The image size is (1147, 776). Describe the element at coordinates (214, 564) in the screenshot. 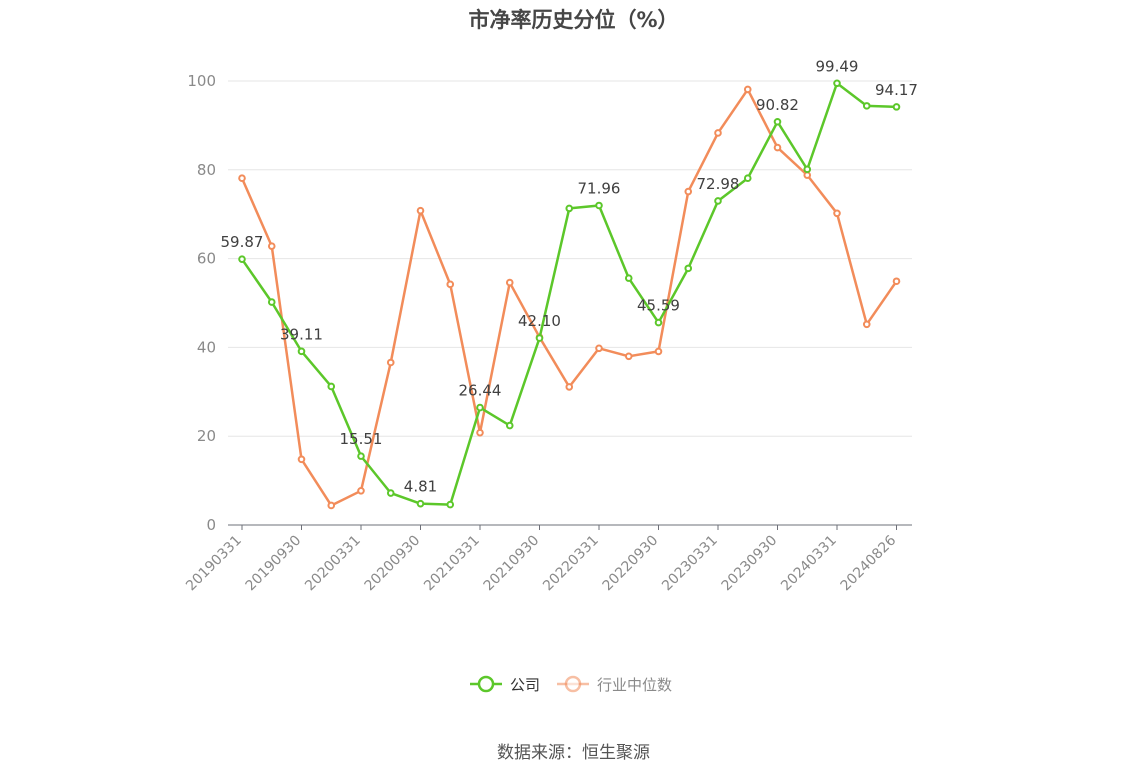

I see `x-tick-label: 20190331` at that location.